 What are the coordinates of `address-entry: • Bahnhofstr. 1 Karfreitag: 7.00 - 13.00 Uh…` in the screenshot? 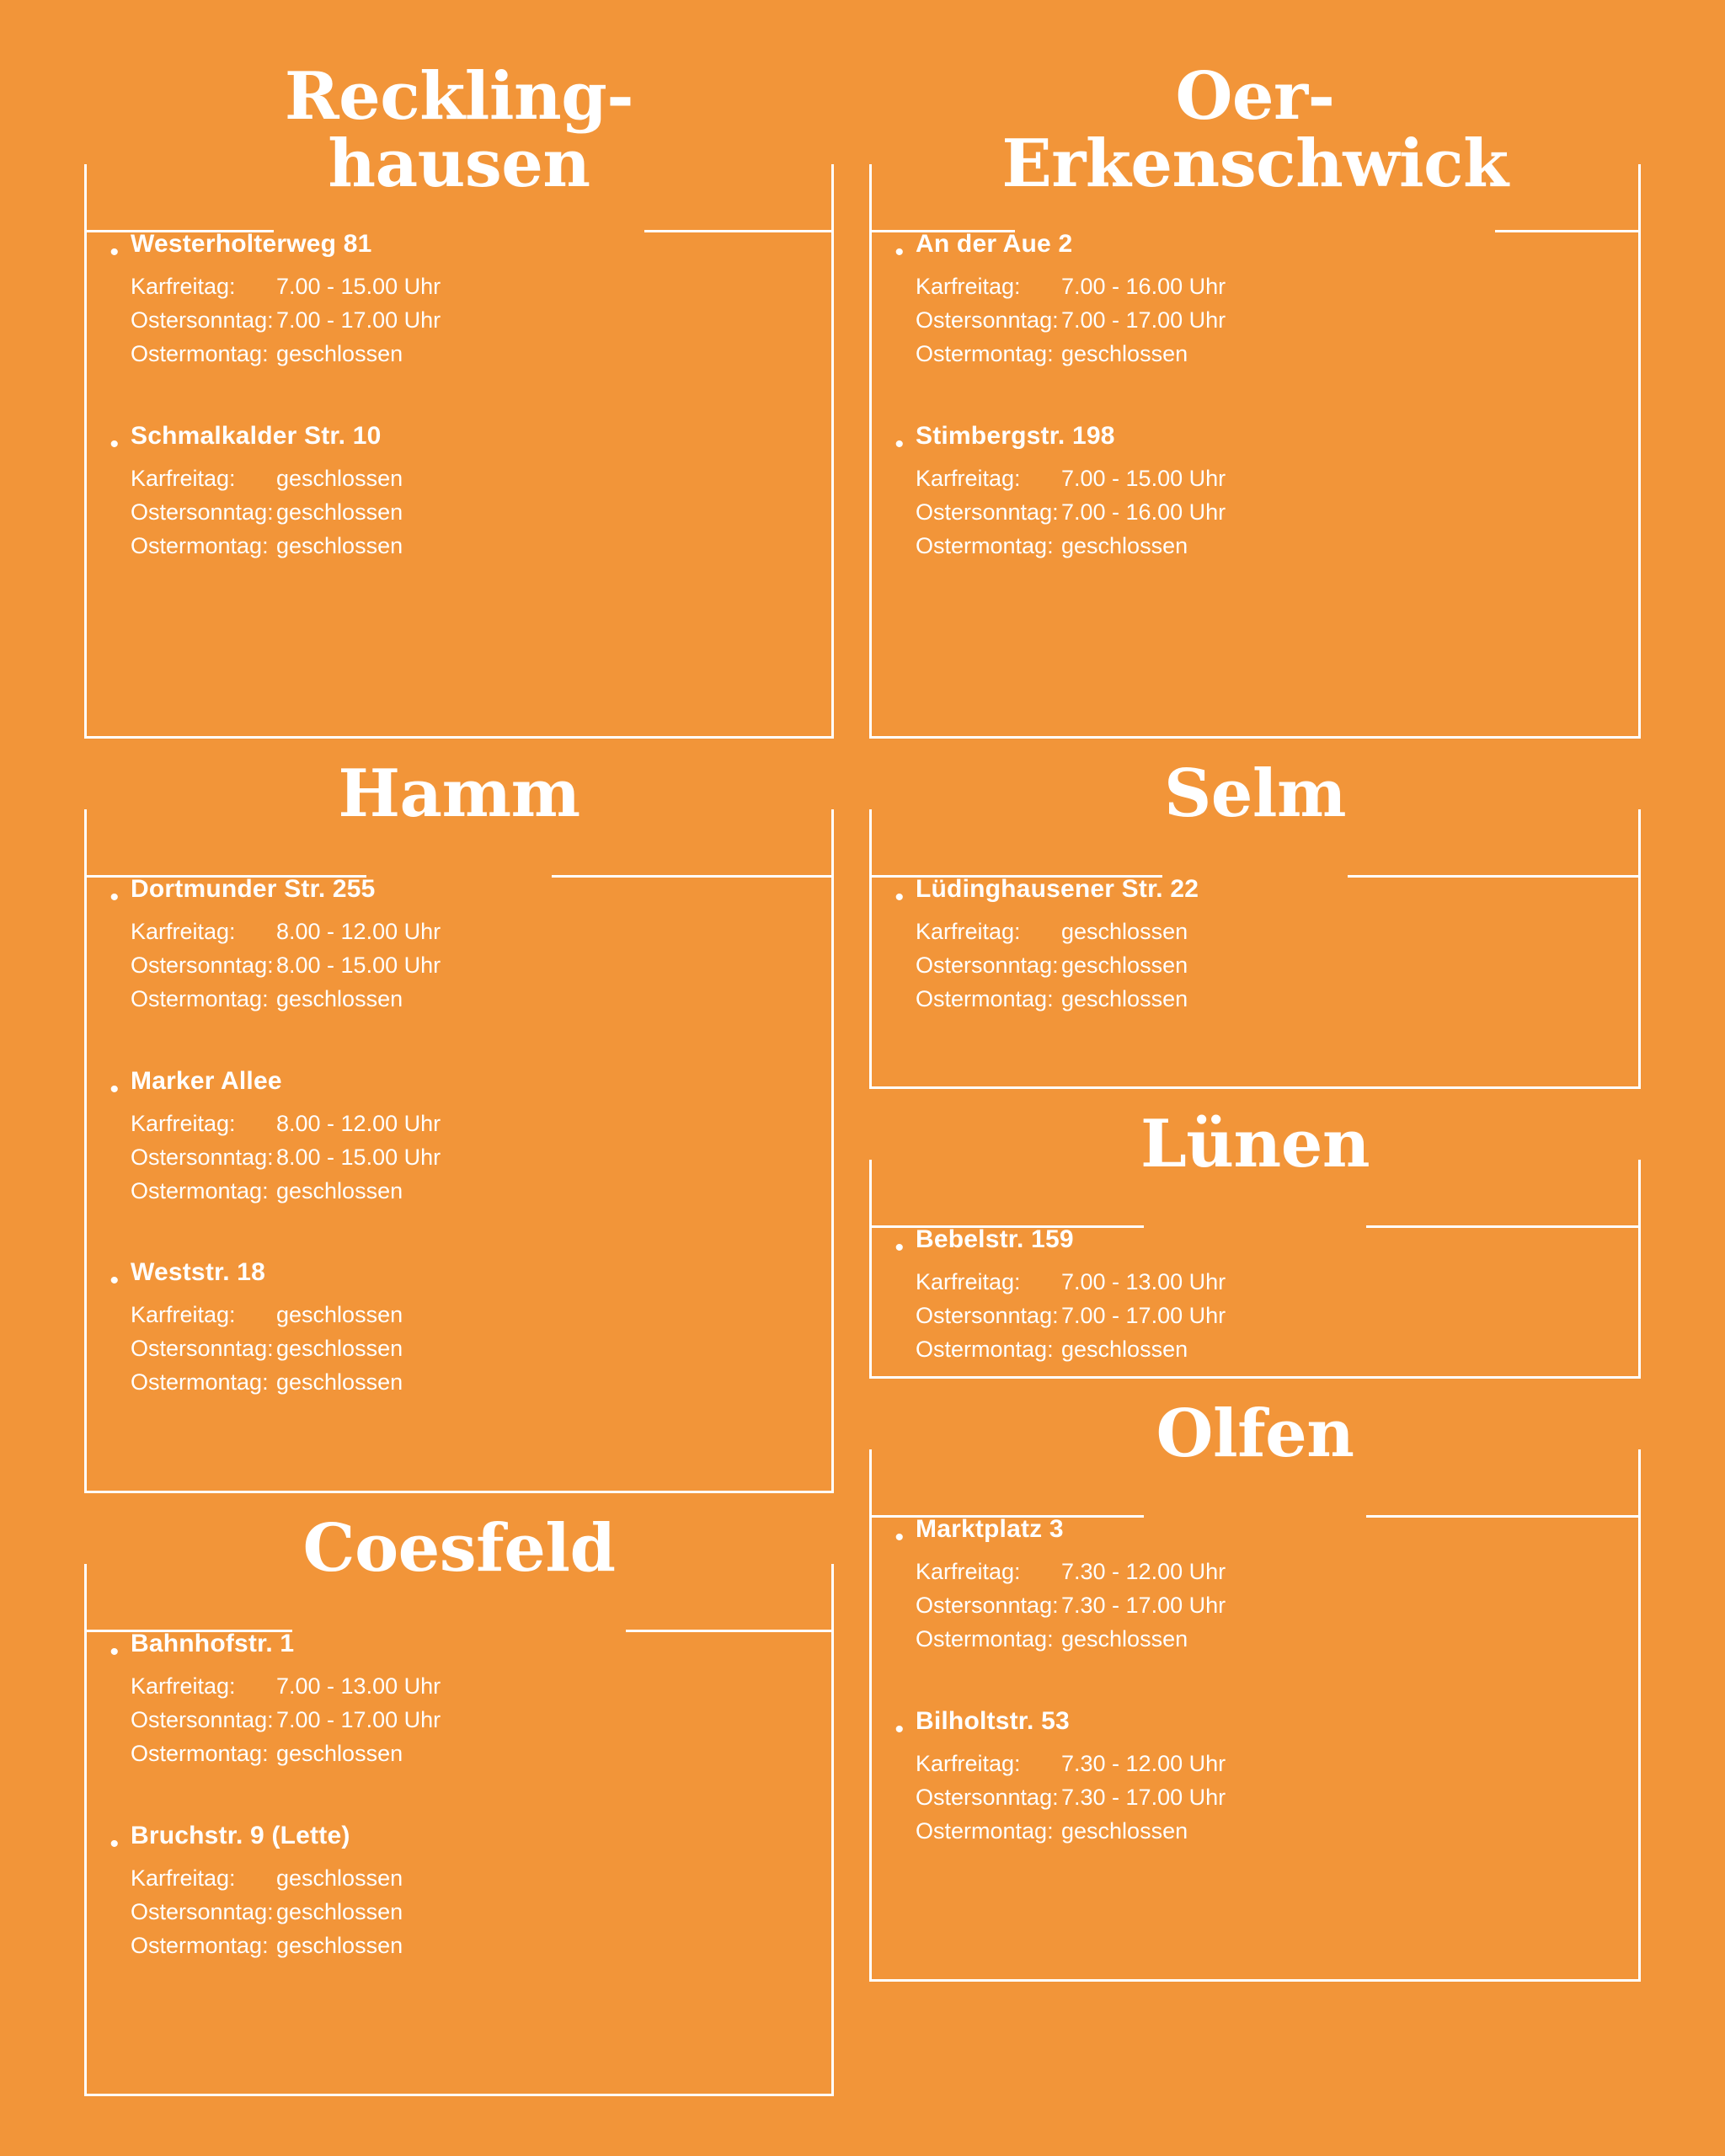 It's located at (459, 1699).